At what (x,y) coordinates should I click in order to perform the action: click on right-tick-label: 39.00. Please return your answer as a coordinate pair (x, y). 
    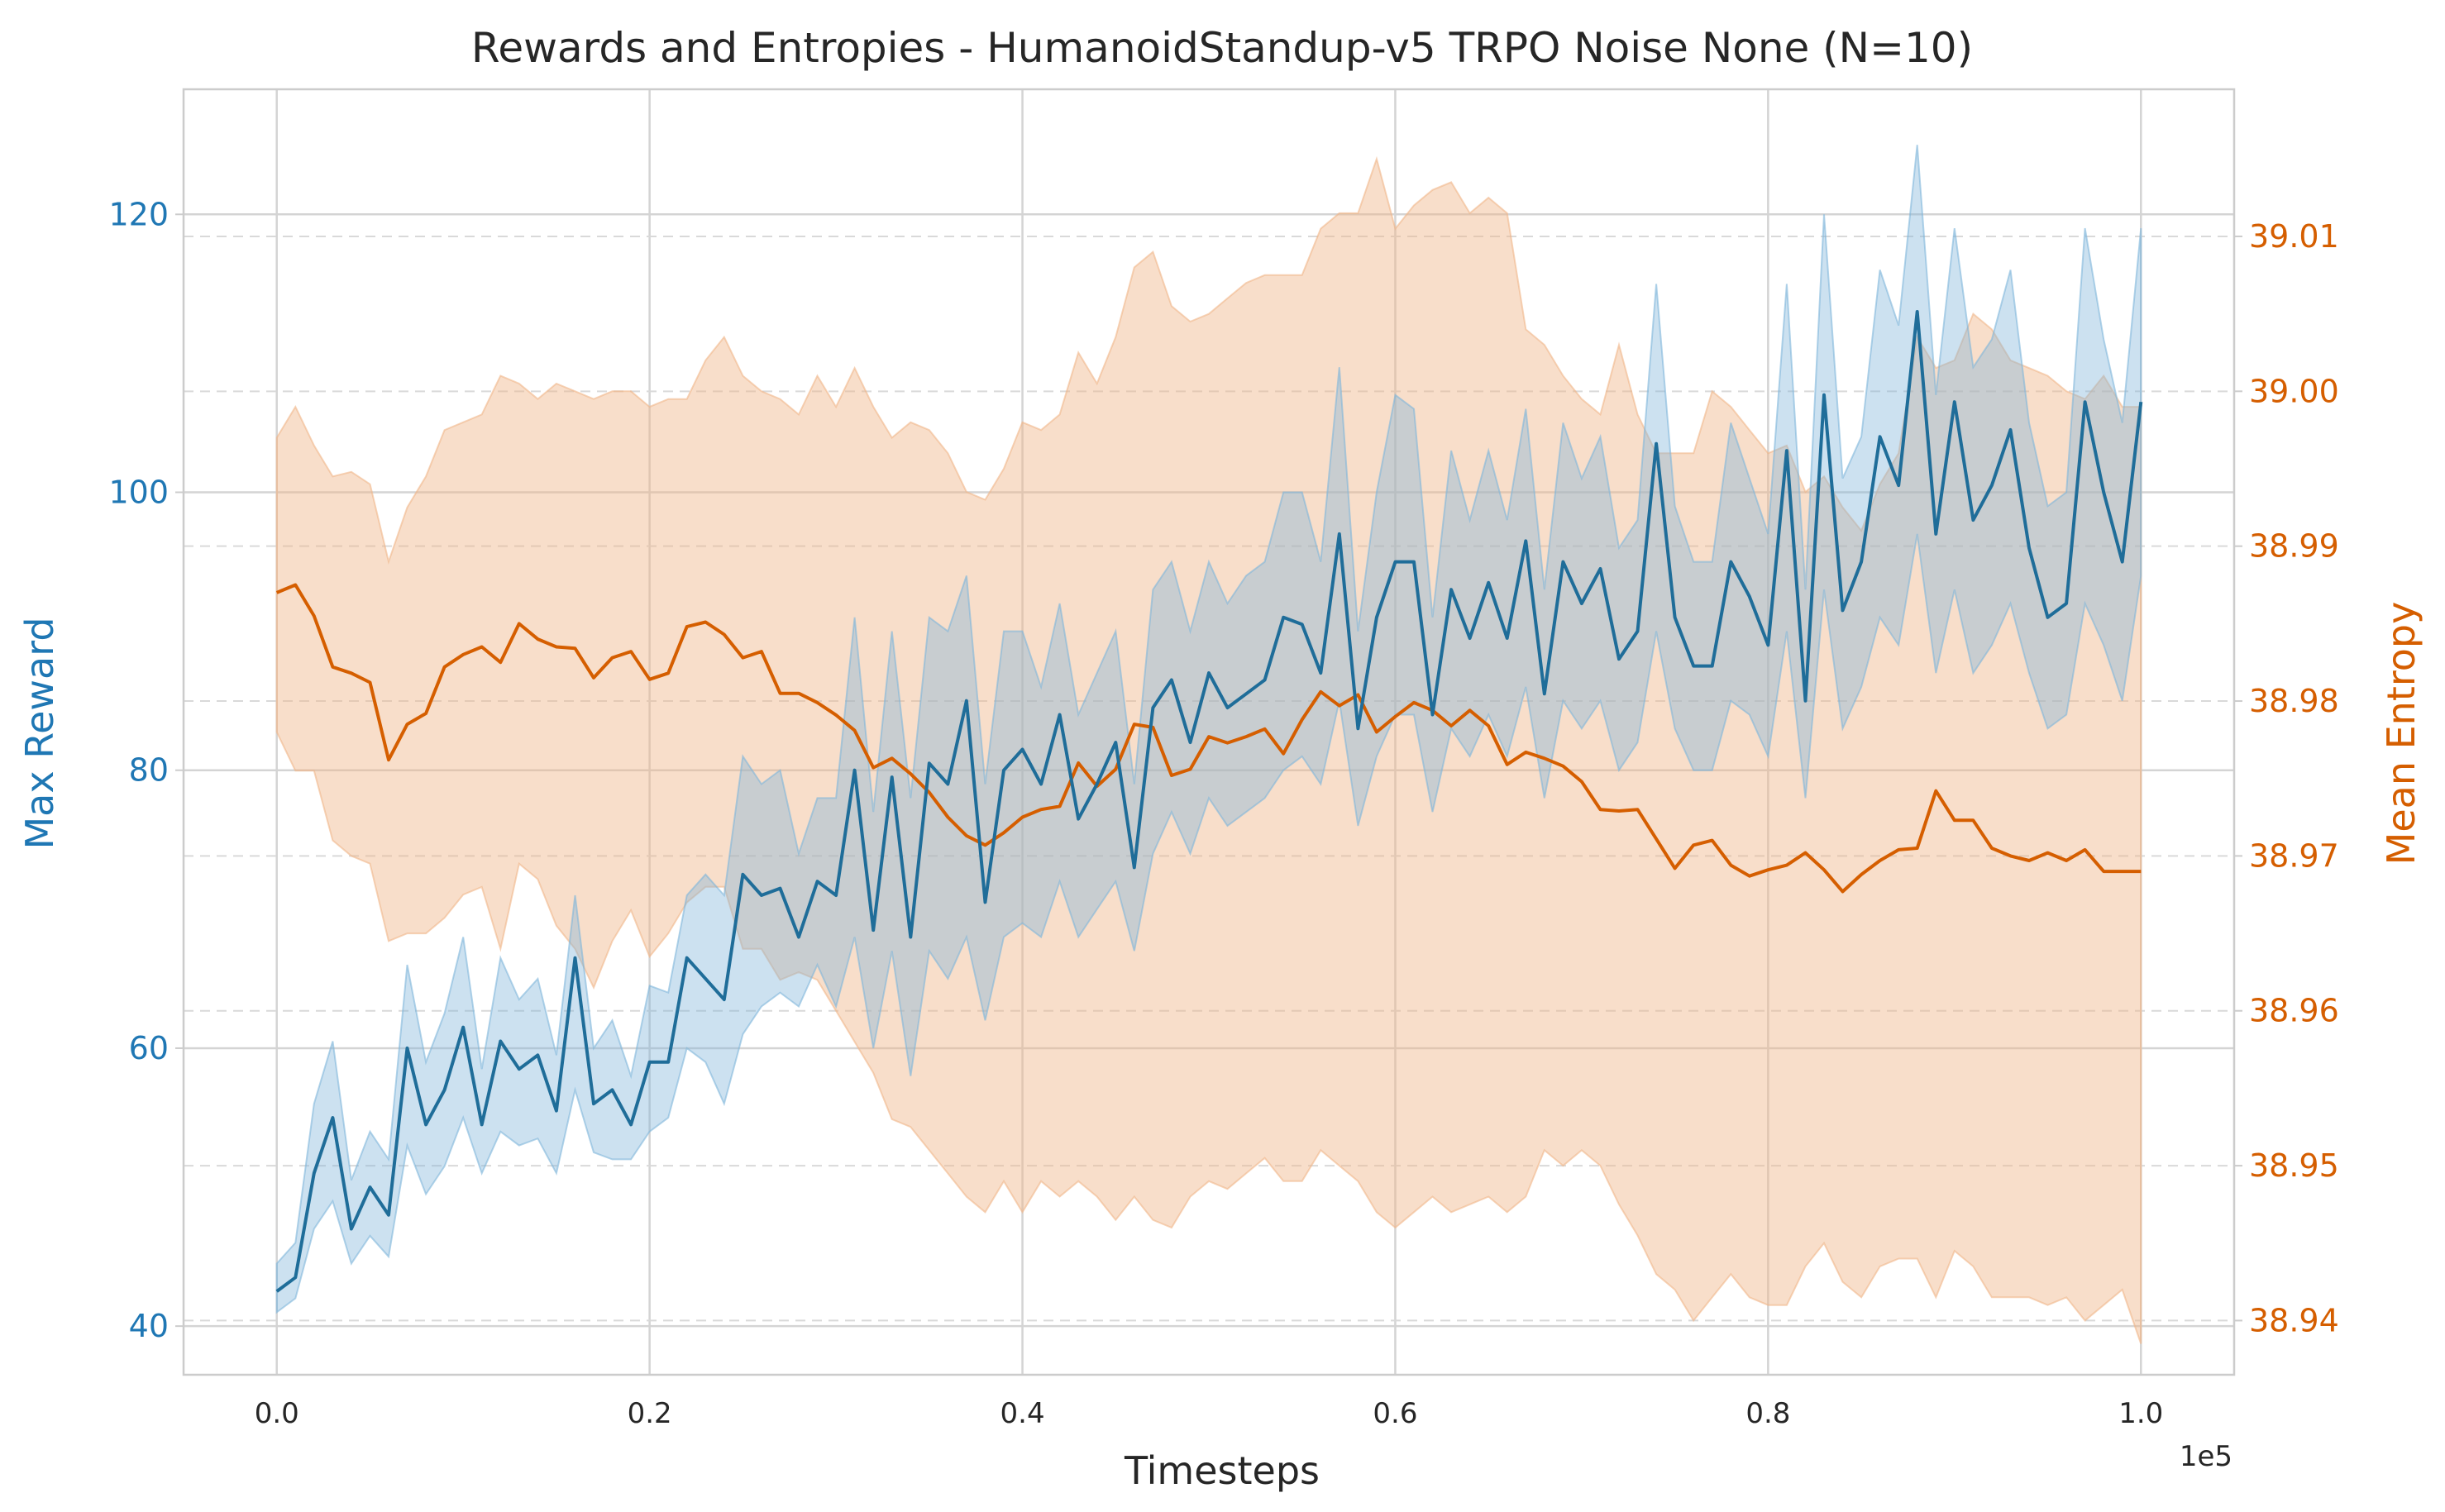
    Looking at the image, I should click on (2294, 391).